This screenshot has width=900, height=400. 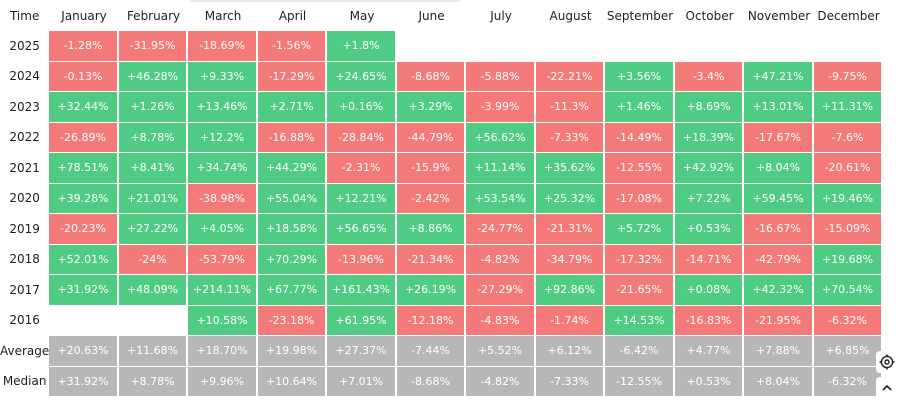 What do you see at coordinates (153, 15) in the screenshot?
I see `month-header-february: February` at bounding box center [153, 15].